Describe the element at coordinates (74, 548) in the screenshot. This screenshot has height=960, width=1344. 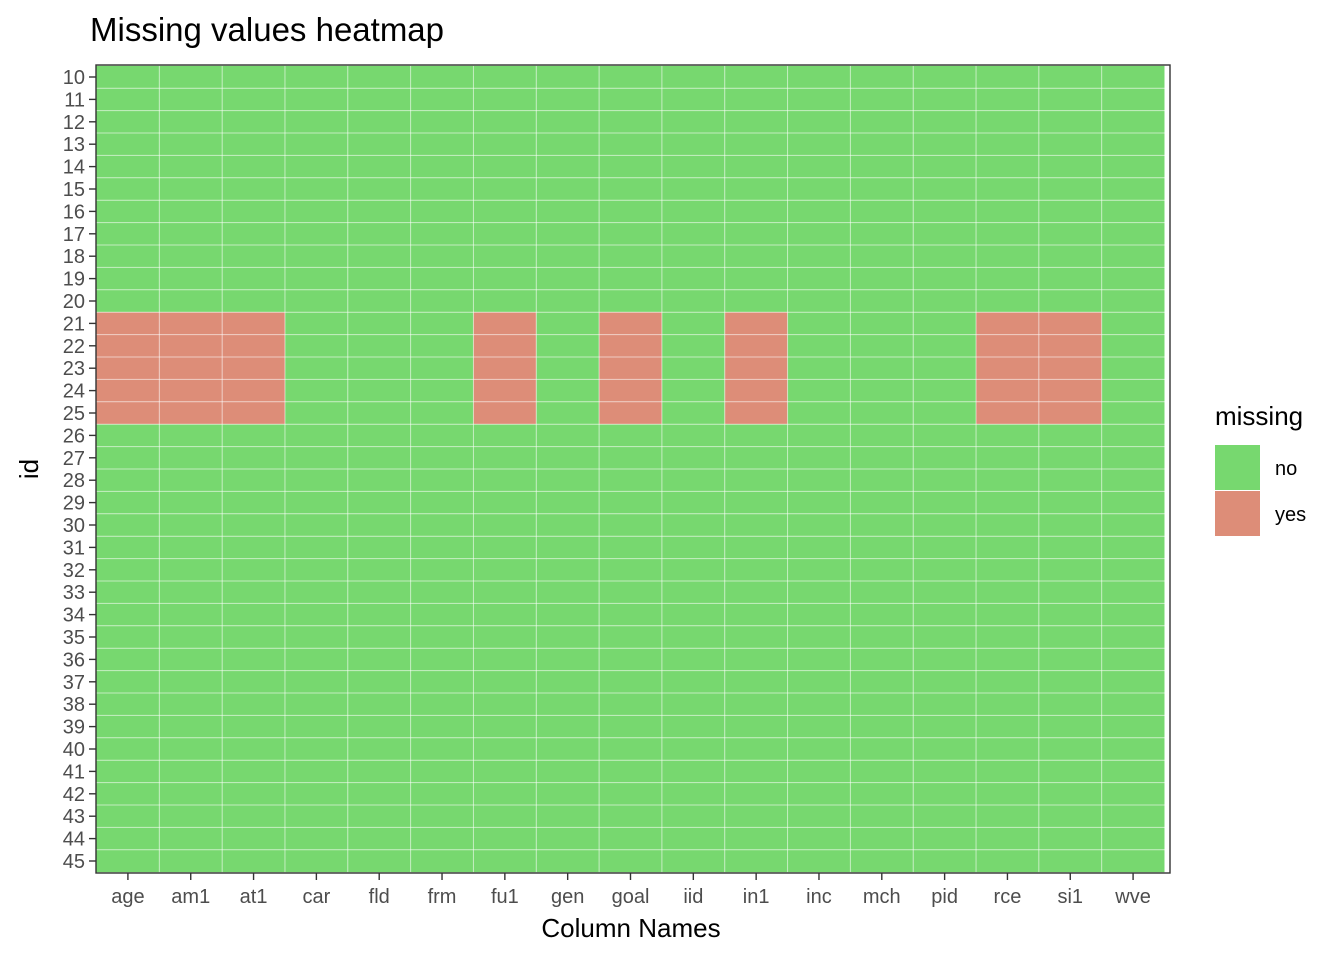
I see `y-tick-label: 31` at that location.